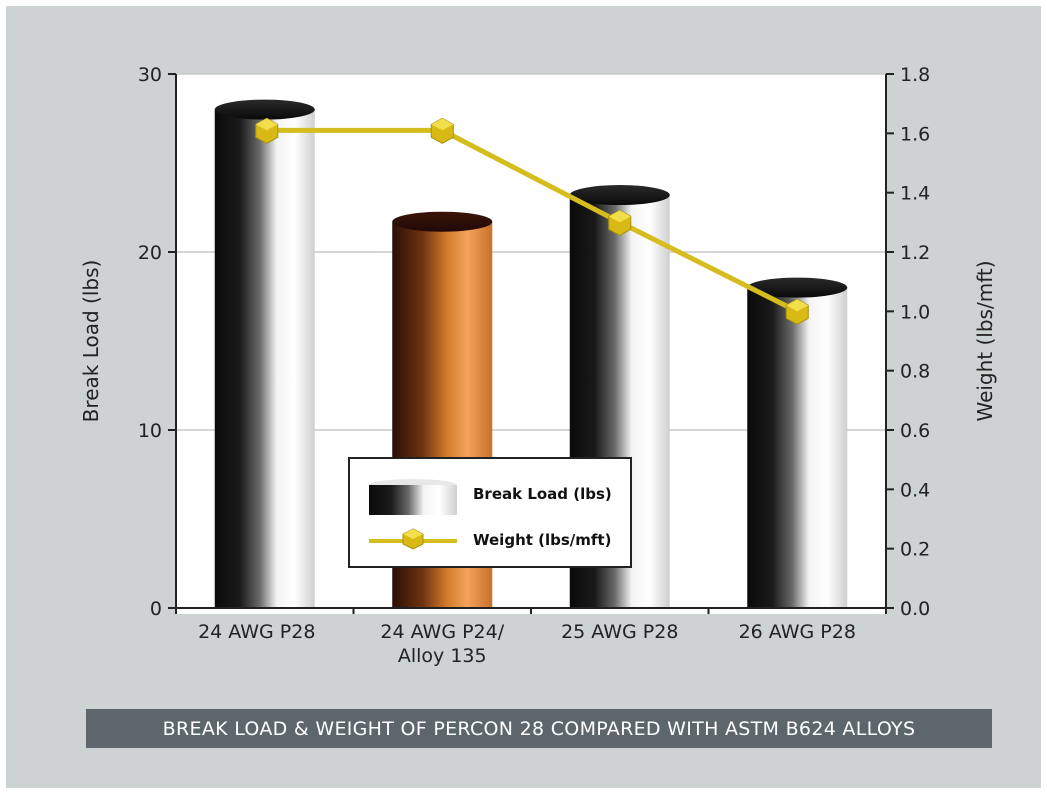 Image resolution: width=1047 pixels, height=794 pixels. I want to click on tick-label-right: 0.4, so click(915, 490).